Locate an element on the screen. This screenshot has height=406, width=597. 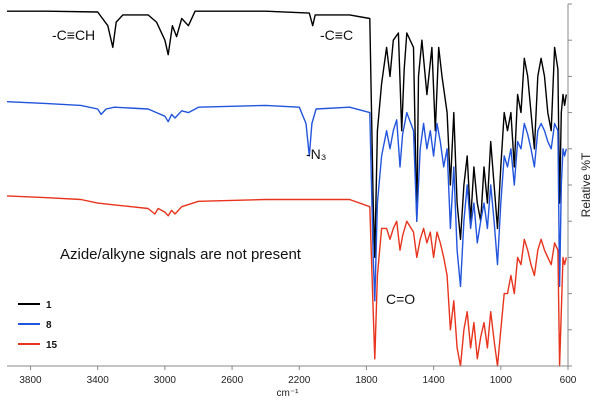
x-axis-title: cm⁻¹ is located at coordinates (288, 393).